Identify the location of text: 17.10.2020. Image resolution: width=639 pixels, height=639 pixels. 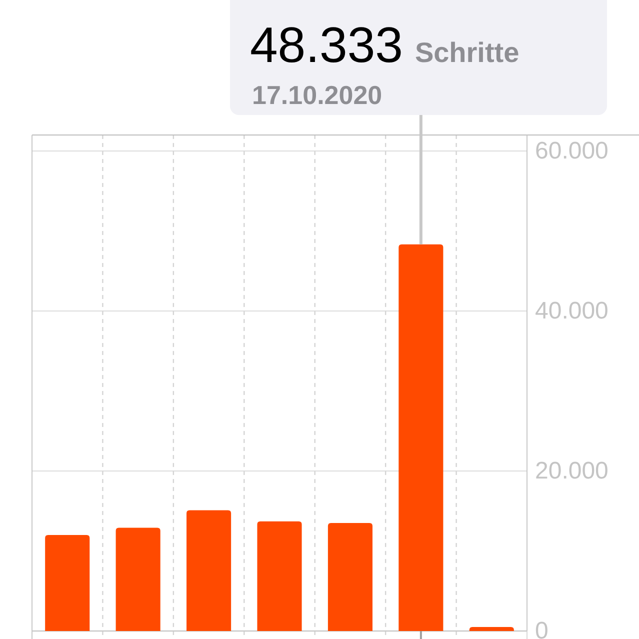
(317, 95).